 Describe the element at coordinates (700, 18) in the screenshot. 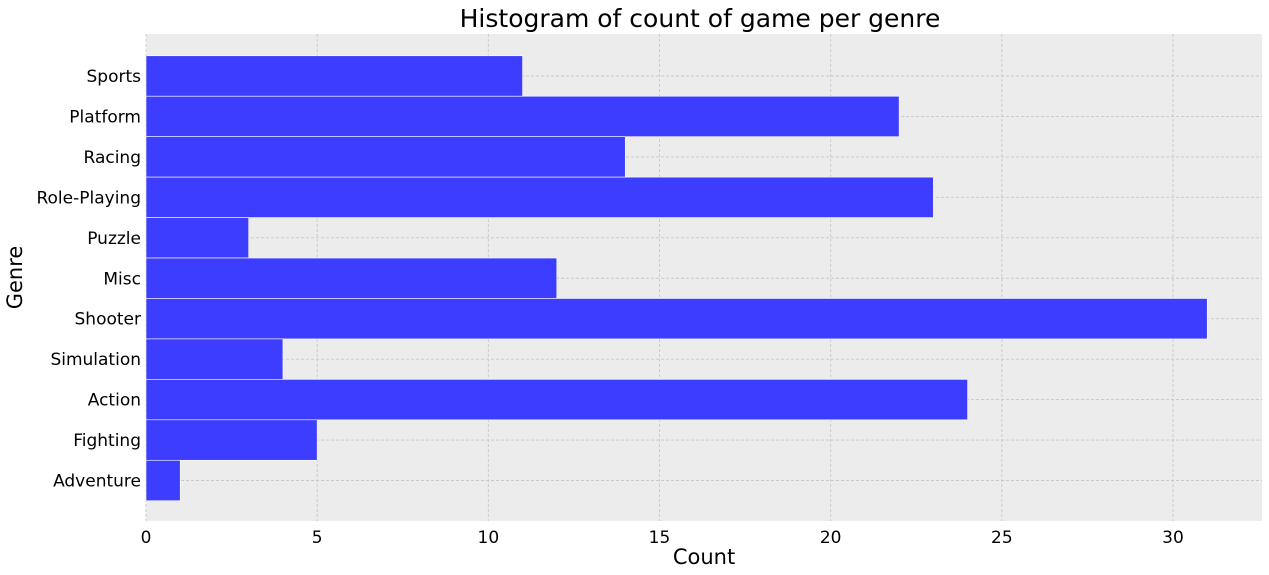

I see `chart-title: Histogram of count of game per genre` at that location.